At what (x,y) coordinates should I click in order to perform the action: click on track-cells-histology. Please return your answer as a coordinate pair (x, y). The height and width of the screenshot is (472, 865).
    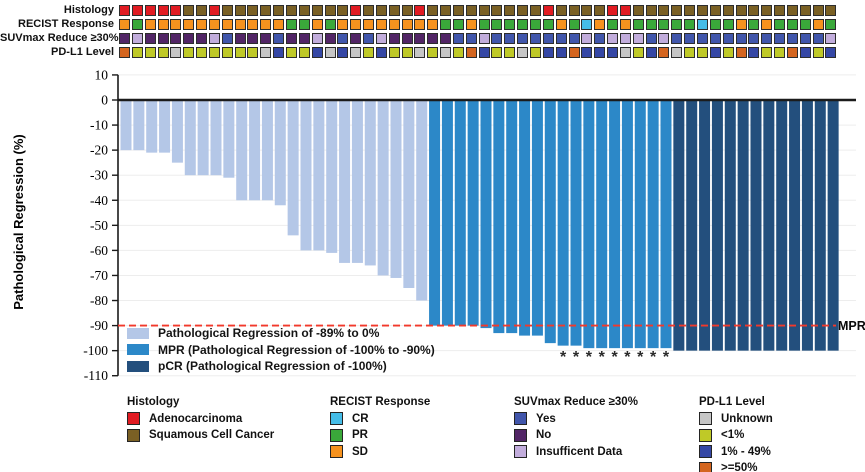
    Looking at the image, I should click on (478, 10).